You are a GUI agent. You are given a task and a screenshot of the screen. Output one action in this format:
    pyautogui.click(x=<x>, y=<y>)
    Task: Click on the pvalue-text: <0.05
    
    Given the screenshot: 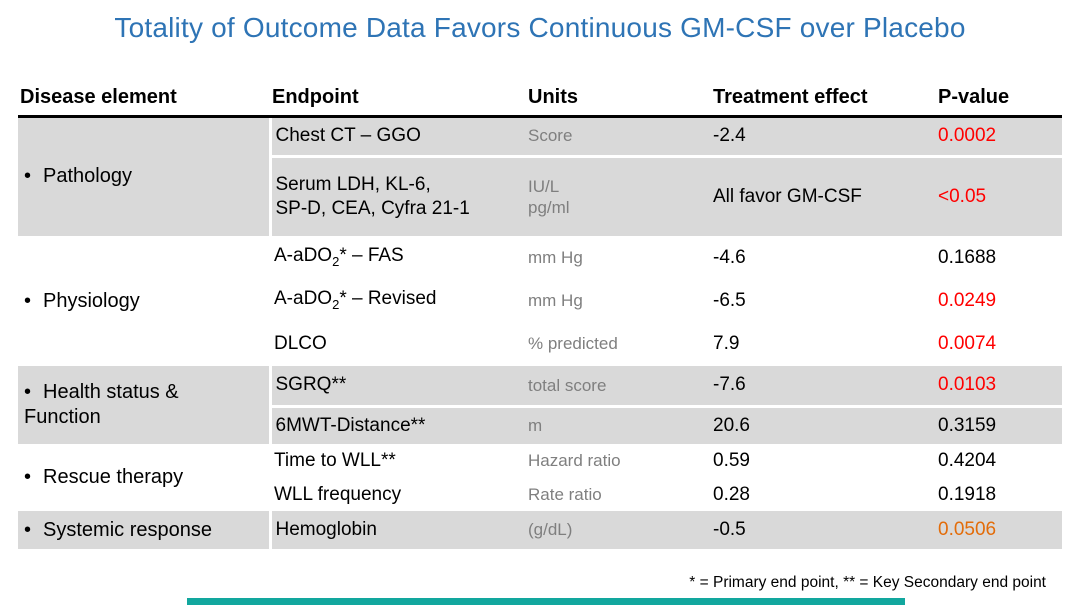 What is the action you would take?
    pyautogui.click(x=962, y=196)
    